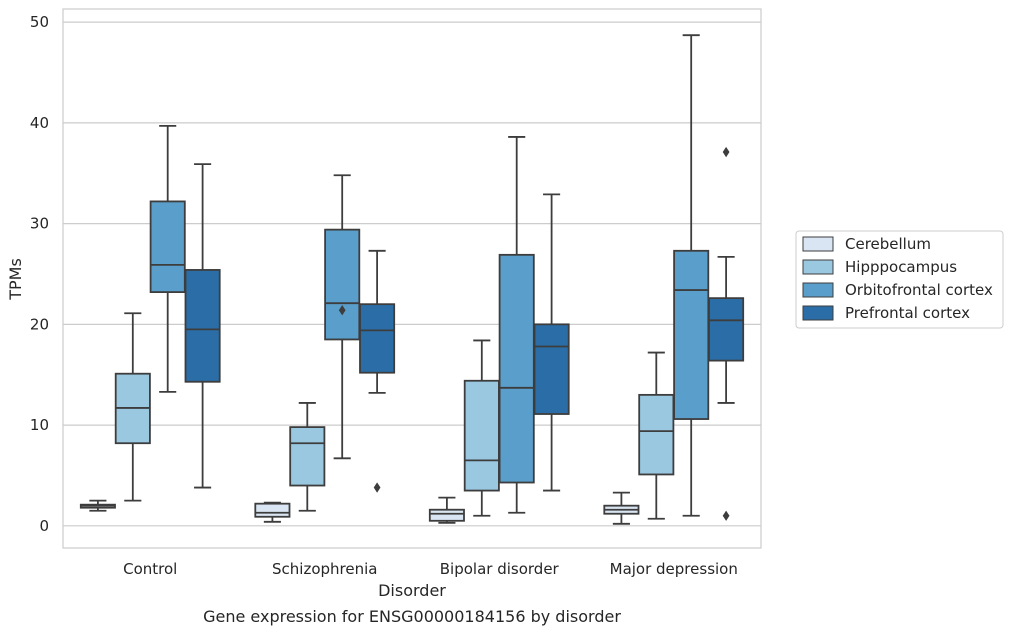  I want to click on y-tick-label: 10, so click(39, 425).